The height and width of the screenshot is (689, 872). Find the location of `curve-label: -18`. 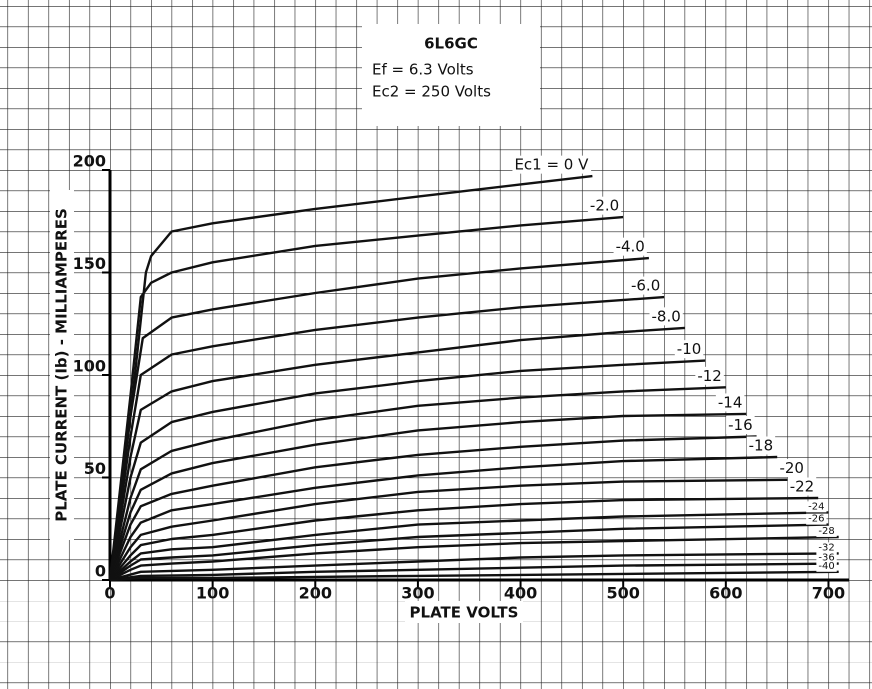

curve-label: -18 is located at coordinates (761, 446).